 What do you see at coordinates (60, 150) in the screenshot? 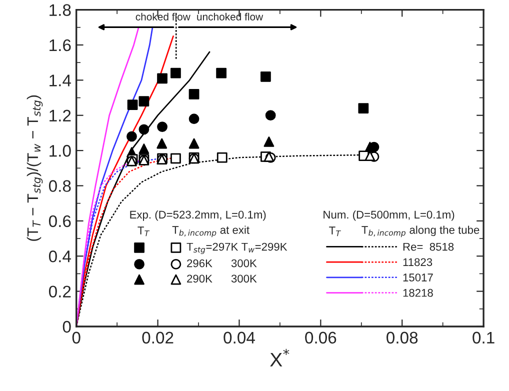
I see `y-tick-label: 1.0` at bounding box center [60, 150].